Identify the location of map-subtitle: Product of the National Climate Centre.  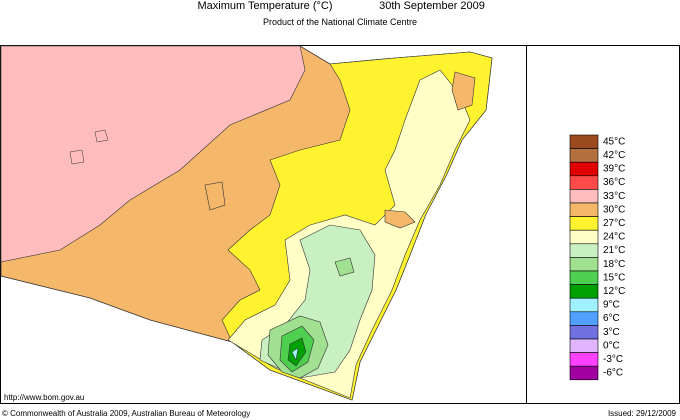
(340, 22).